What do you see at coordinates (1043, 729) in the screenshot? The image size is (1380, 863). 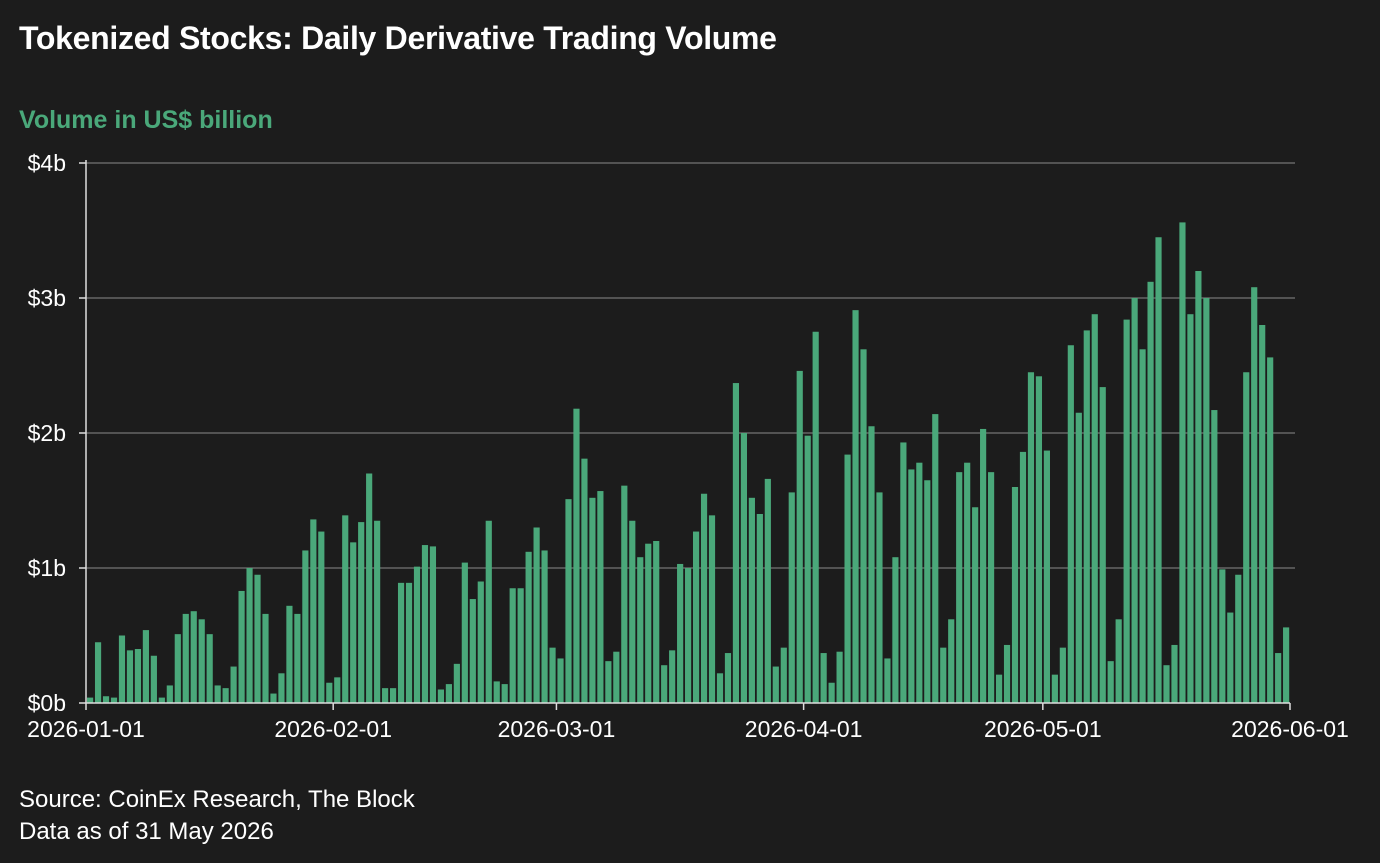 I see `x-tick-label: 2026-05-01` at bounding box center [1043, 729].